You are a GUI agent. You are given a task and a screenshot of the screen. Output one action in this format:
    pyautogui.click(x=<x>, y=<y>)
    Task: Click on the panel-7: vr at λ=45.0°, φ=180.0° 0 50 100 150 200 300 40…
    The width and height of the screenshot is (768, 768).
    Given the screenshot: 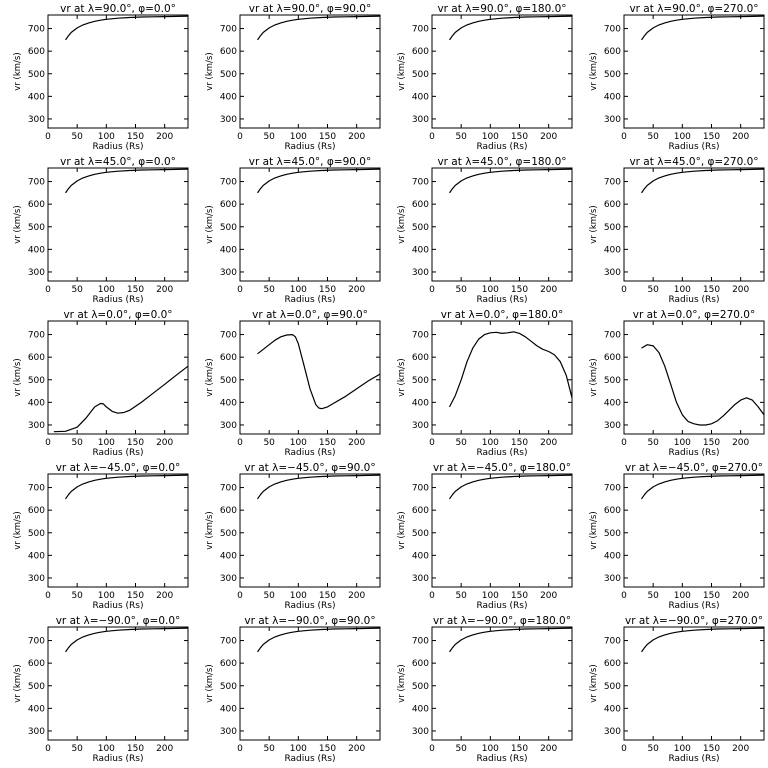 What is the action you would take?
    pyautogui.click(x=485, y=230)
    